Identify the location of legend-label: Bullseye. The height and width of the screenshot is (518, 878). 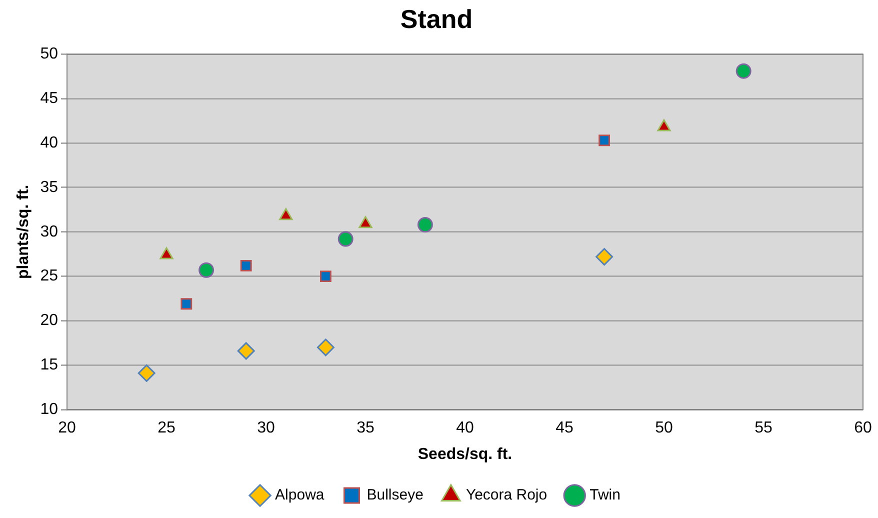
(395, 495).